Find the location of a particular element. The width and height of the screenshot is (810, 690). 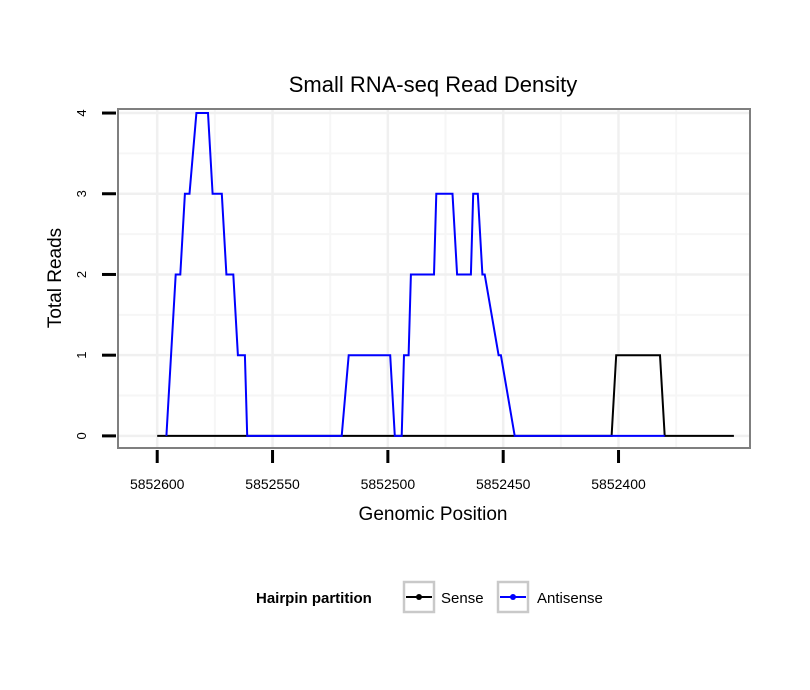

series-line-sense is located at coordinates (445, 395).